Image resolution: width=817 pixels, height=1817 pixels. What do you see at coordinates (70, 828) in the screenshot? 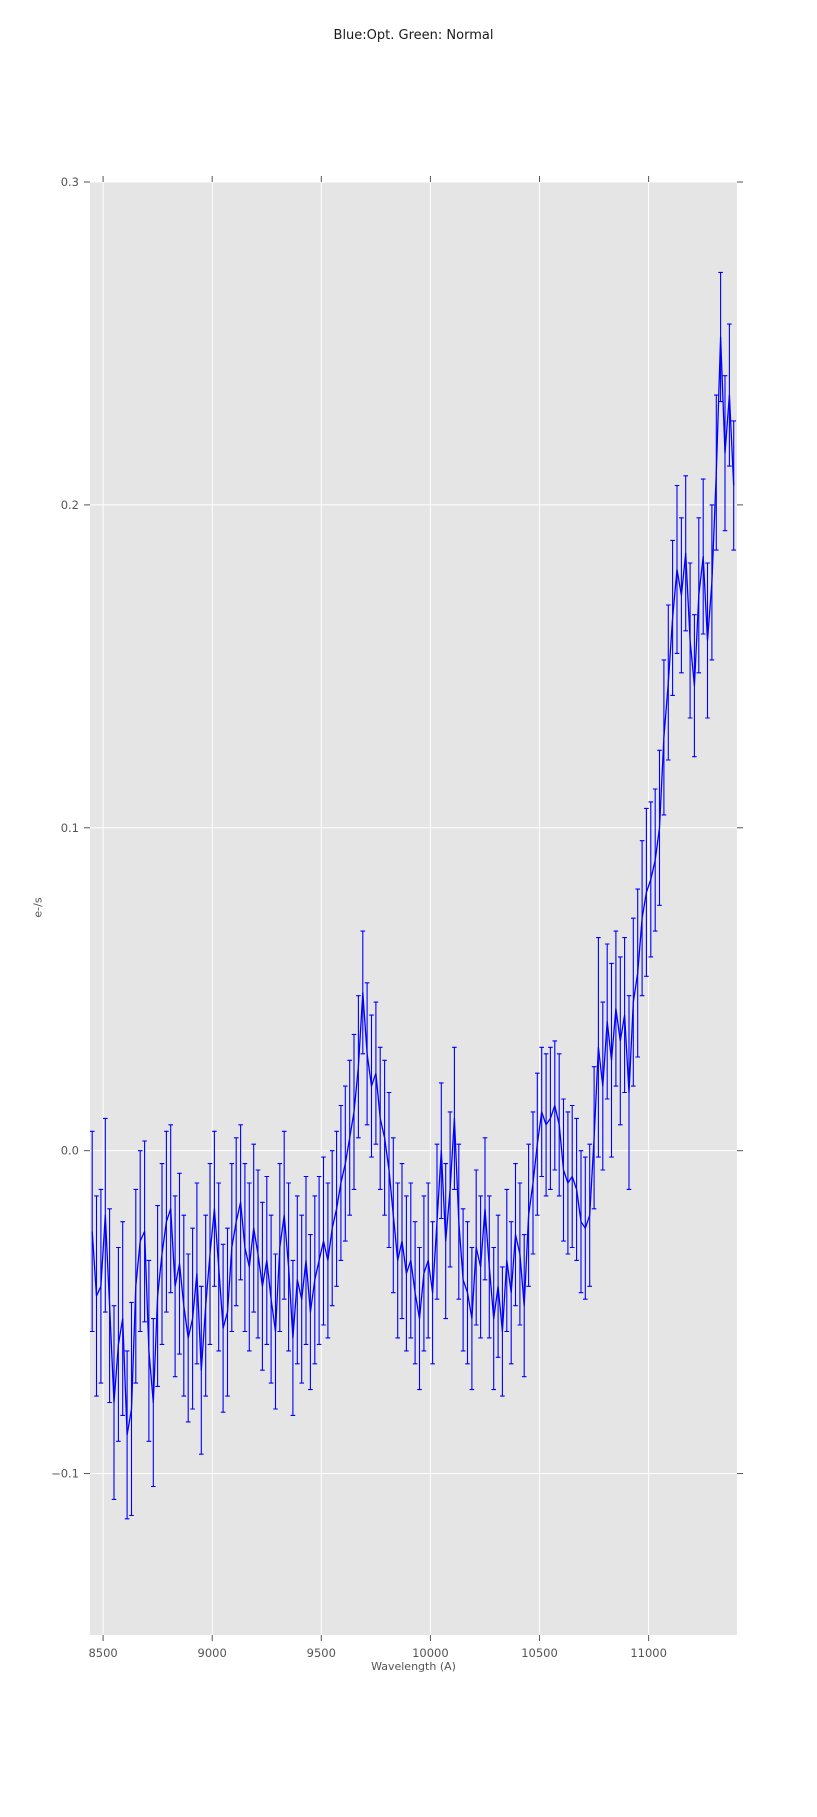
I see `y-tick-label: 0.1` at bounding box center [70, 828].